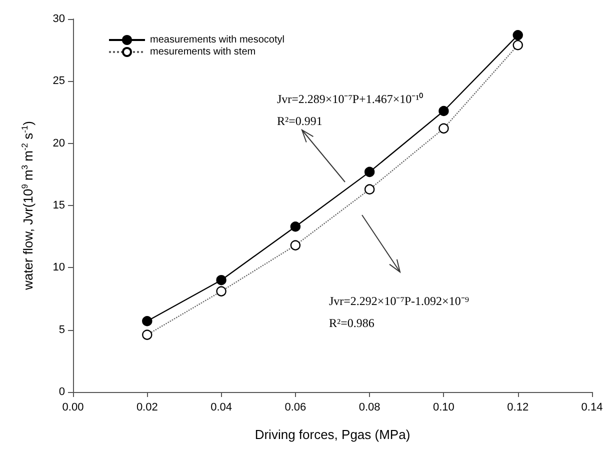 Image resolution: width=607 pixels, height=454 pixels. Describe the element at coordinates (73, 408) in the screenshot. I see `x-tick-label: 0.00` at that location.